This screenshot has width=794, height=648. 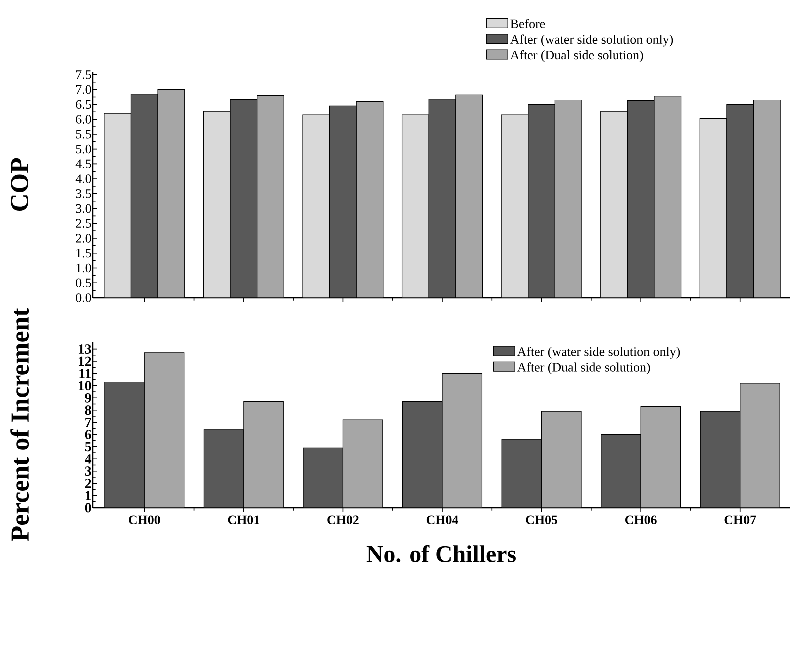 What do you see at coordinates (542, 520) in the screenshot?
I see `x-tick-label: CH05` at bounding box center [542, 520].